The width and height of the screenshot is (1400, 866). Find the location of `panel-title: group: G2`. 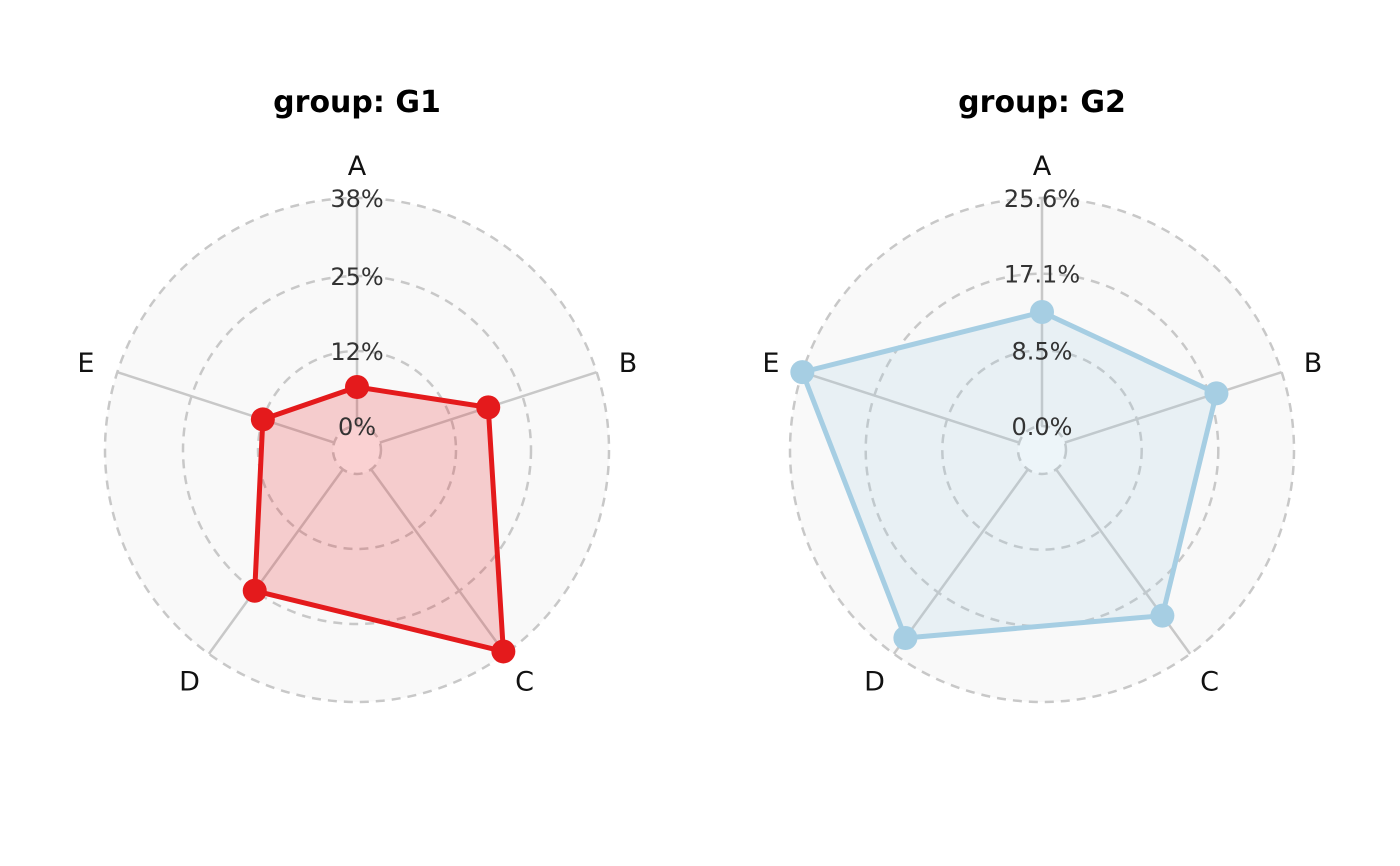

panel-title: group: G2 is located at coordinates (1042, 102).